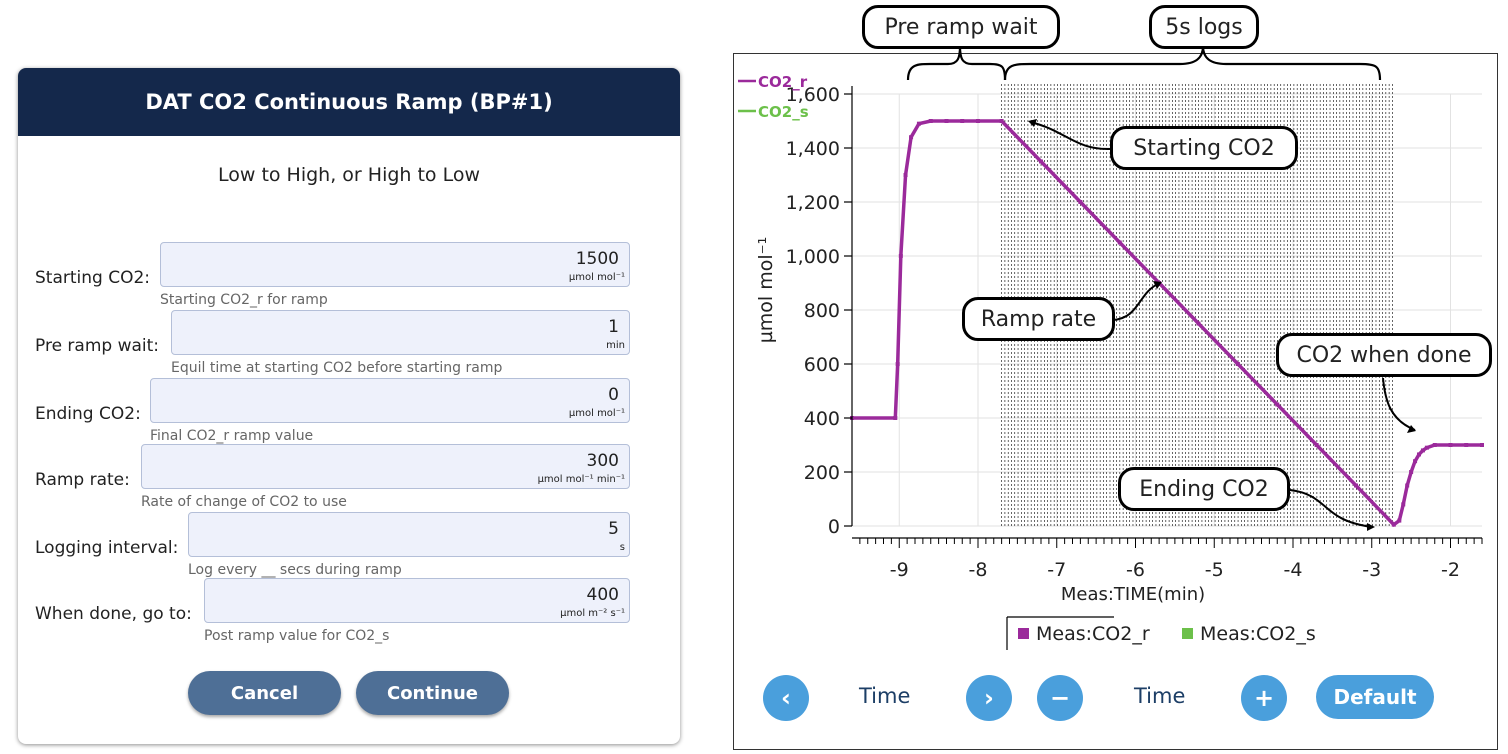  I want to click on ending-co2-value: 0, so click(613, 395).